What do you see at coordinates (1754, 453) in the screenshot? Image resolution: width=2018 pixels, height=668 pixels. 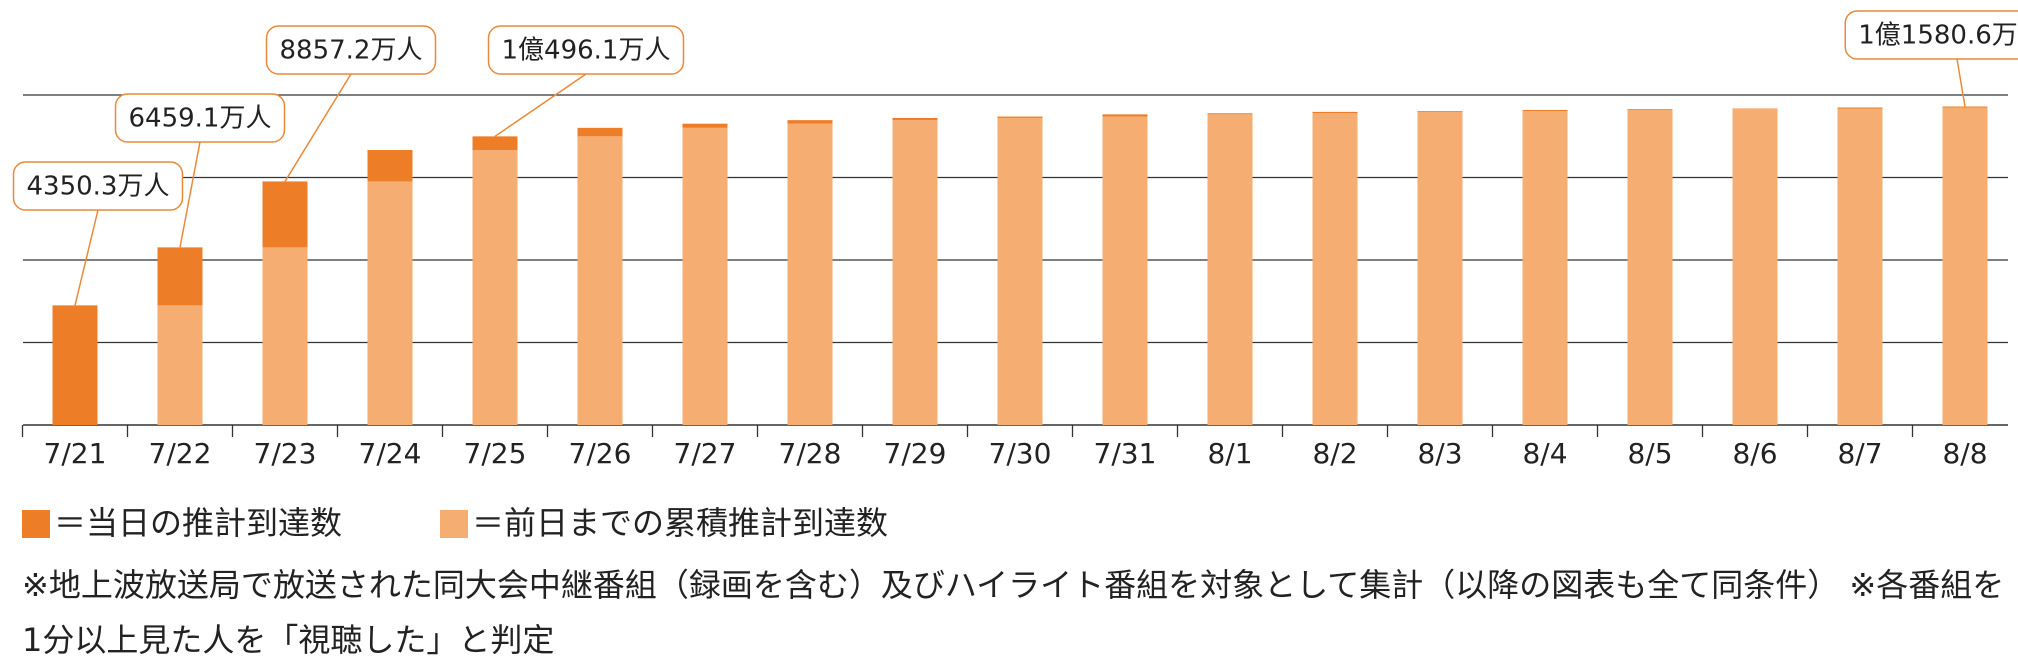 I see `x-tick-label: 8/6` at bounding box center [1754, 453].